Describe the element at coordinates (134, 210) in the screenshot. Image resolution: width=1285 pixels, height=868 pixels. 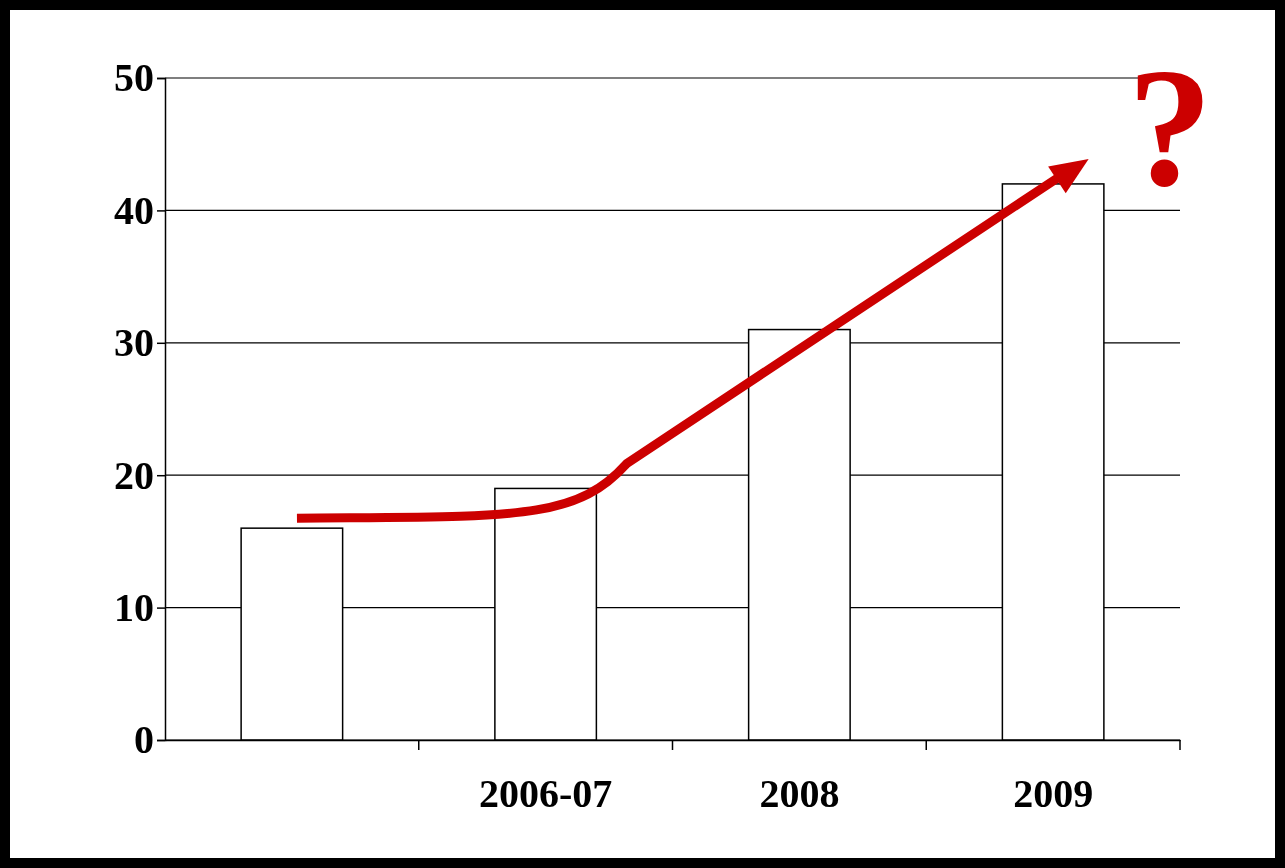
I see `y-tick-label: 40` at that location.